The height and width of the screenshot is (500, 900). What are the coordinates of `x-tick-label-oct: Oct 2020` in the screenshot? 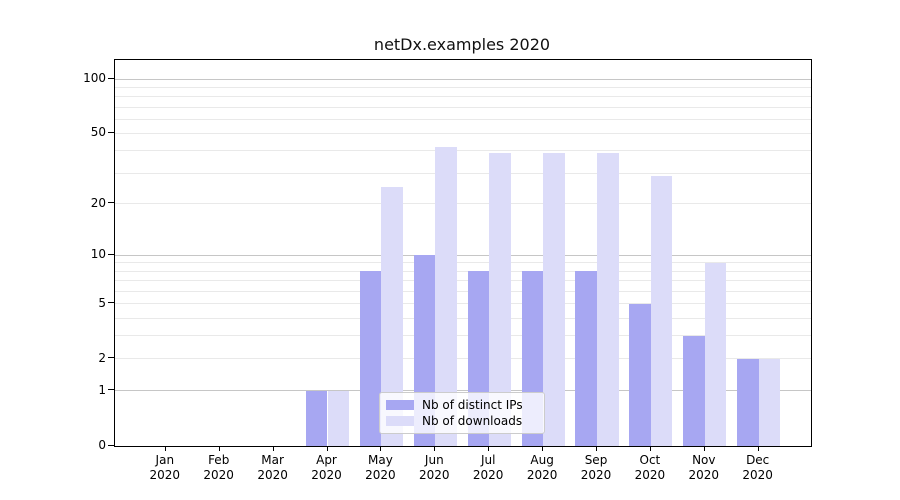 It's located at (650, 468).